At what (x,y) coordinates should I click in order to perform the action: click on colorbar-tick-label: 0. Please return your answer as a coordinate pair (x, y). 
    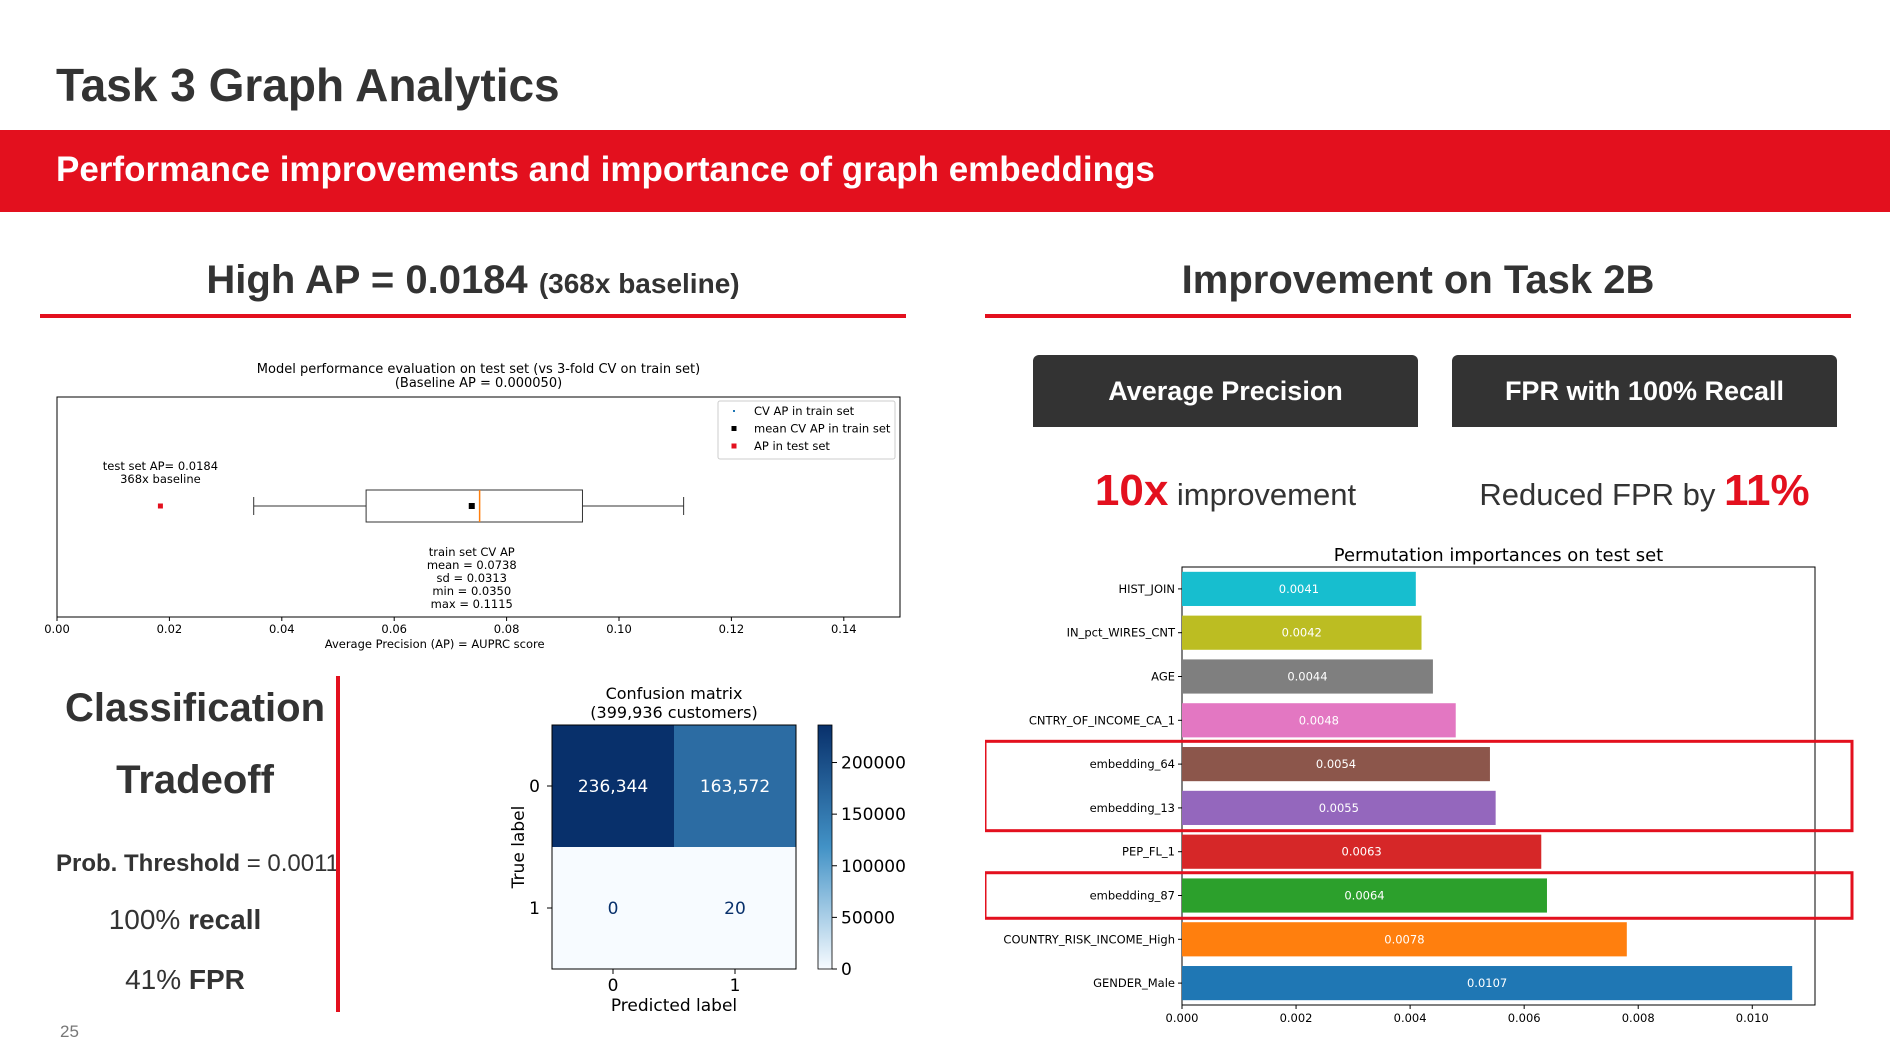
    Looking at the image, I should click on (846, 970).